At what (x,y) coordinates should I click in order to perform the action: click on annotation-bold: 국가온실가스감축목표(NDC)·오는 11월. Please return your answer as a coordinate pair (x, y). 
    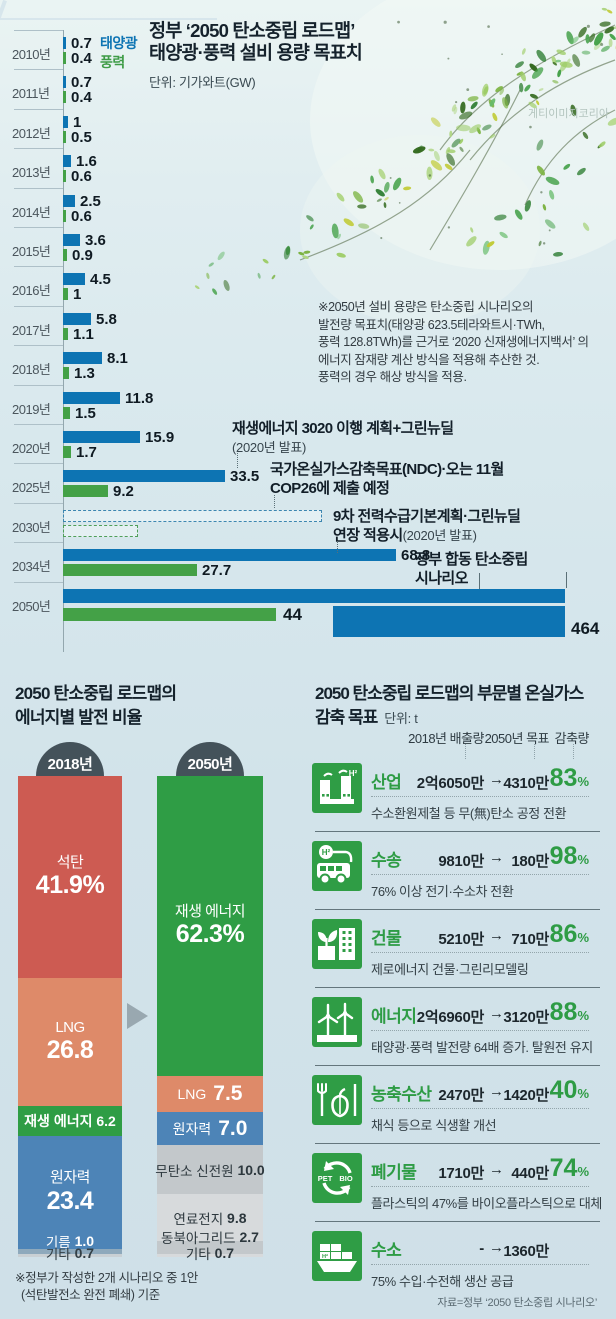
    Looking at the image, I should click on (387, 469).